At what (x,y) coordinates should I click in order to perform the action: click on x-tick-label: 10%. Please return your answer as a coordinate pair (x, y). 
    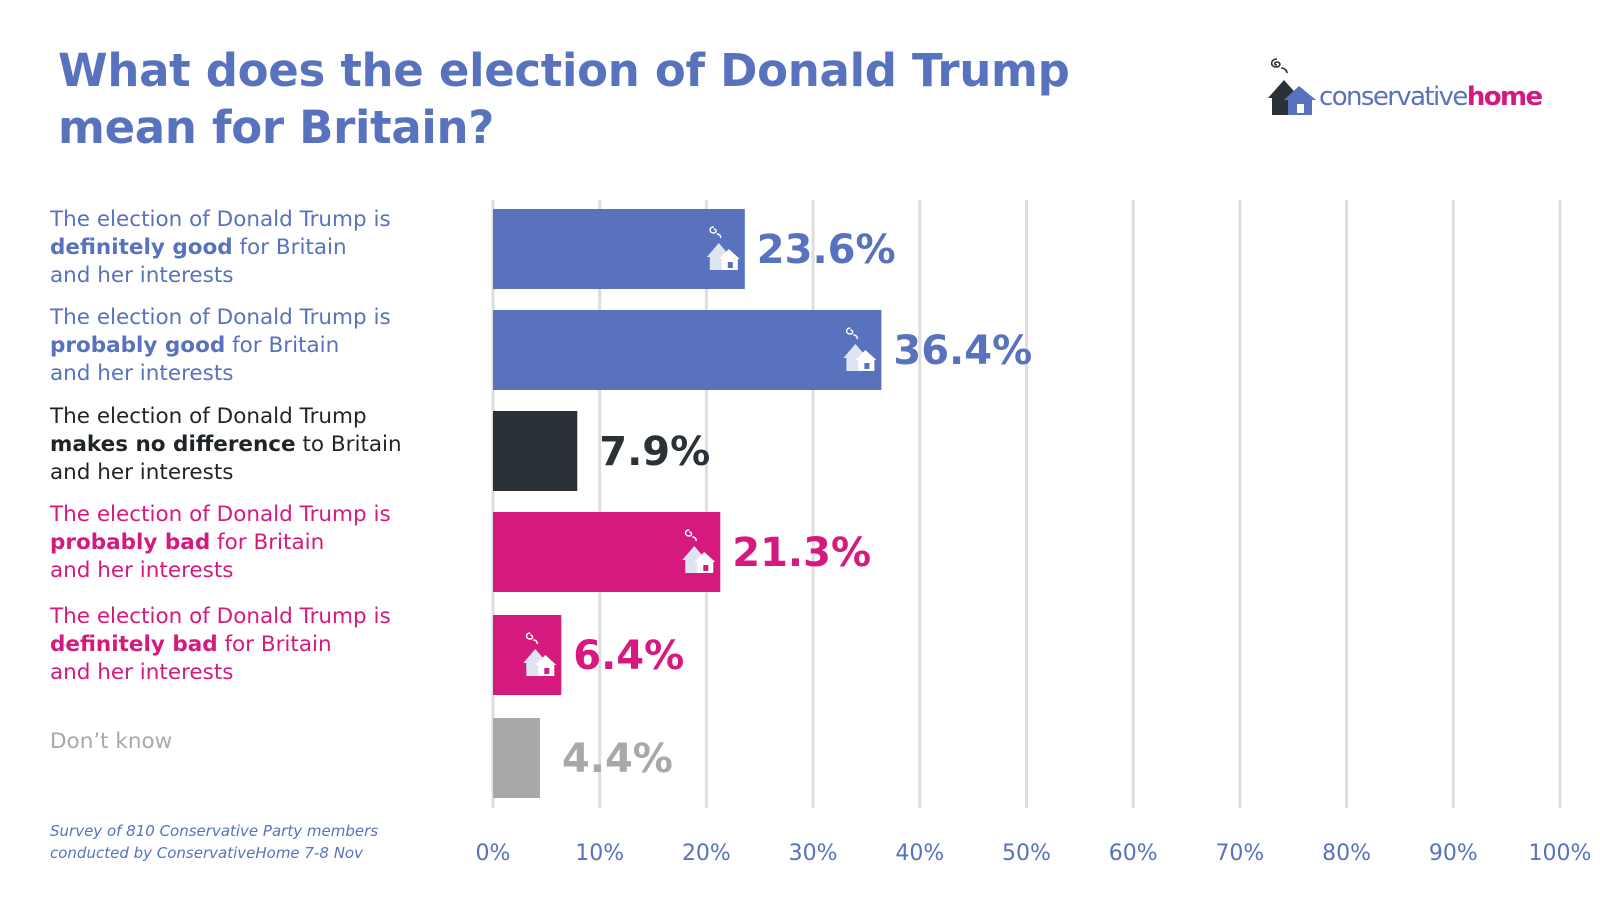
    Looking at the image, I should click on (599, 853).